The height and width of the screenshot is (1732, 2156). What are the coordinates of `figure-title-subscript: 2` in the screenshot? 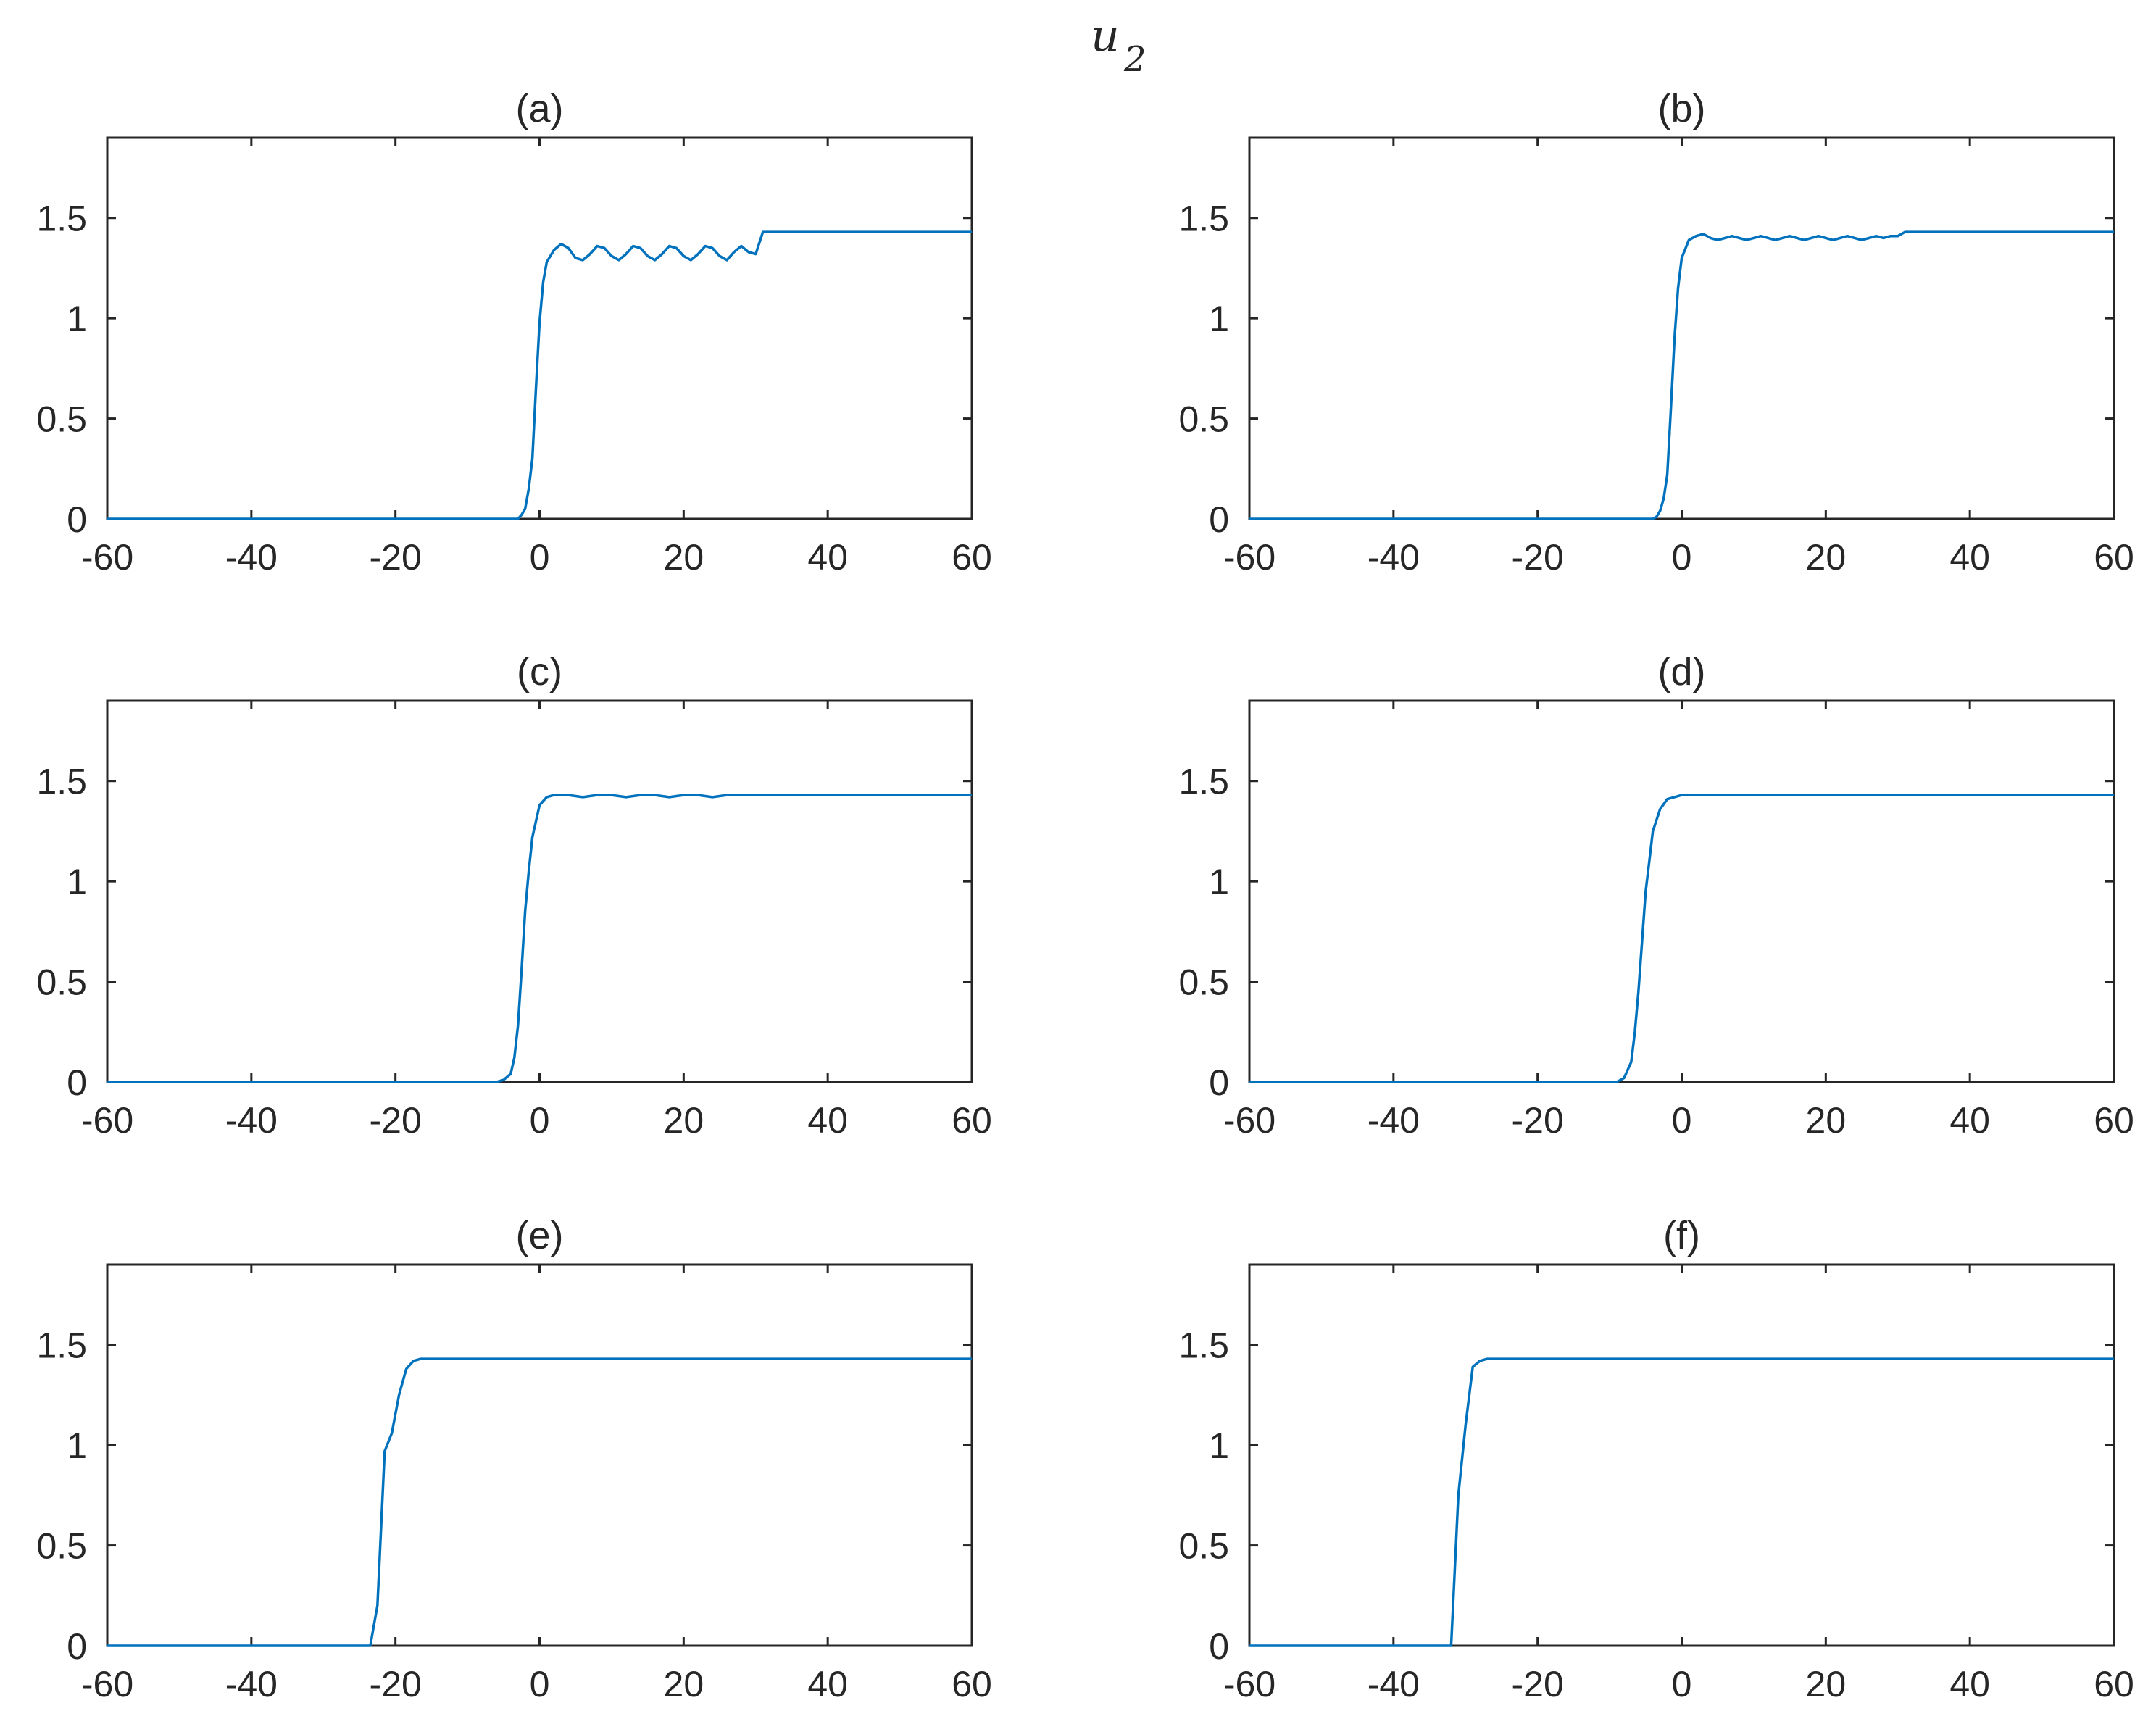 It's located at (1134, 59).